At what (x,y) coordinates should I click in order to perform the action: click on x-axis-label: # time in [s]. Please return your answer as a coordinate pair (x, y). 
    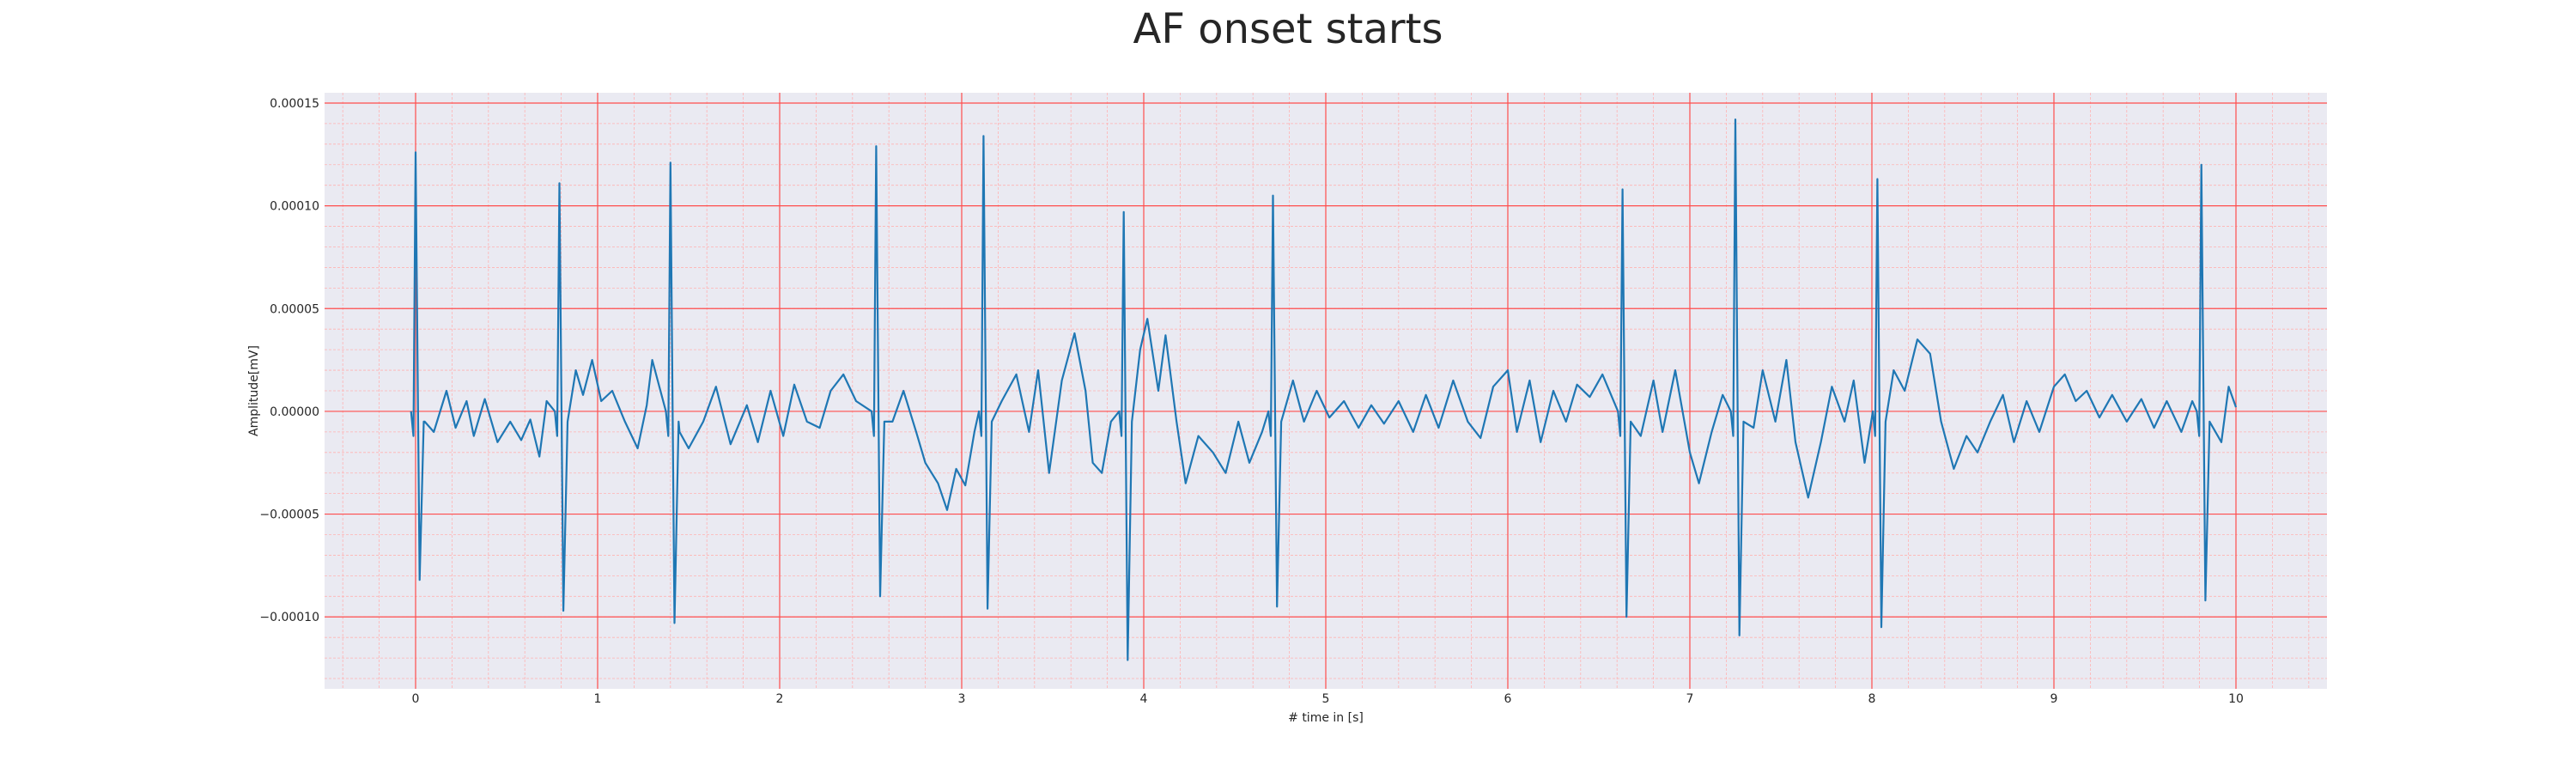
    Looking at the image, I should click on (1326, 718).